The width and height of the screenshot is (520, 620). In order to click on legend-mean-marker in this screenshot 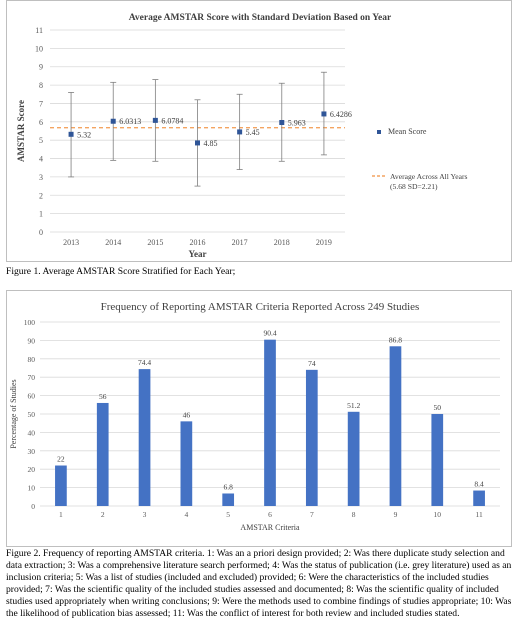, I will do `click(379, 132)`.